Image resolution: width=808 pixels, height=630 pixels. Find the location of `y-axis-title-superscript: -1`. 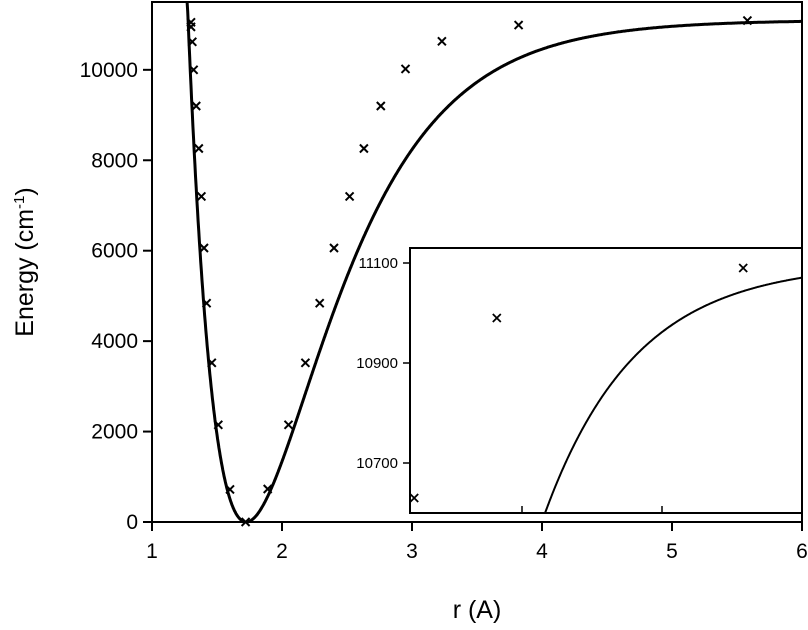

y-axis-title-superscript: -1 is located at coordinates (19, 202).